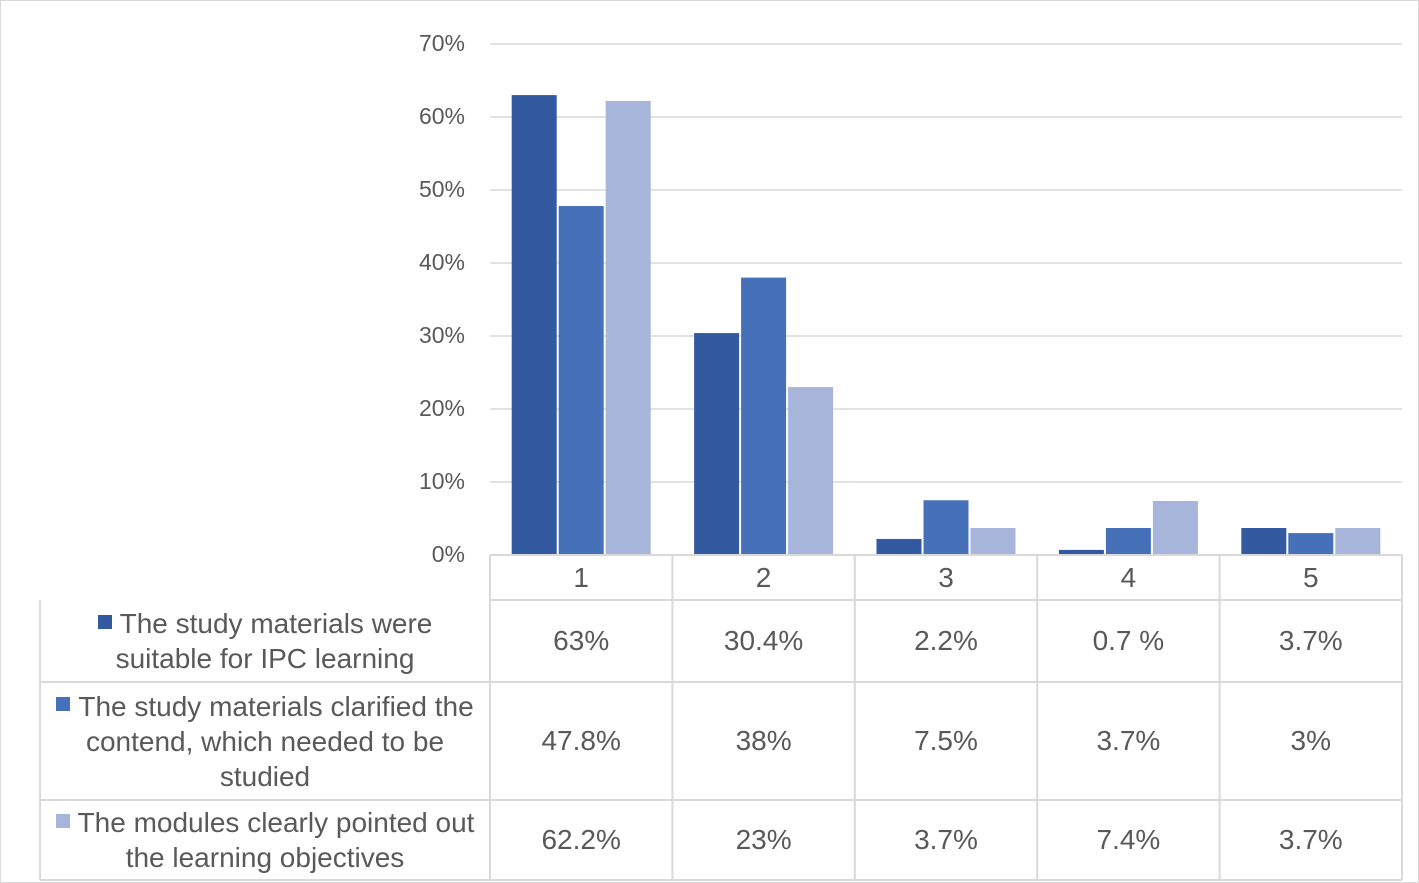 Image resolution: width=1419 pixels, height=883 pixels. Describe the element at coordinates (441, 189) in the screenshot. I see `y-tick-label: 50%` at that location.